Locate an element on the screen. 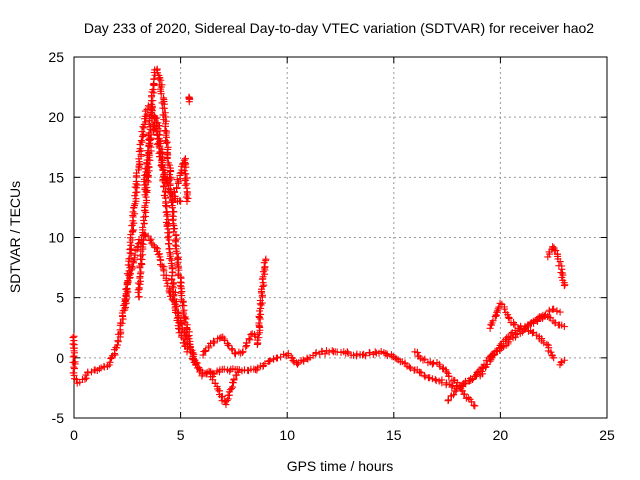 Image resolution: width=640 pixels, height=480 pixels. x-tick-label: 15 is located at coordinates (394, 435).